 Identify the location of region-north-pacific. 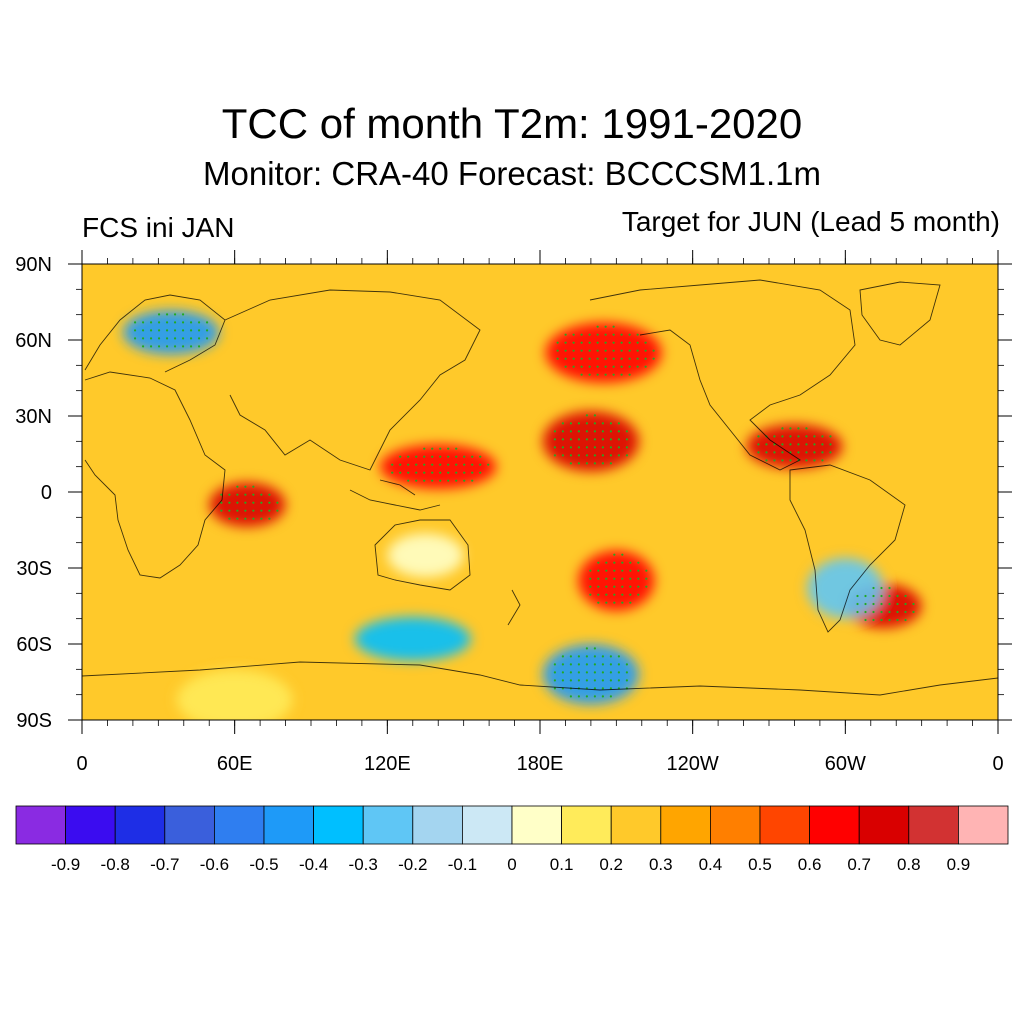
(603, 352).